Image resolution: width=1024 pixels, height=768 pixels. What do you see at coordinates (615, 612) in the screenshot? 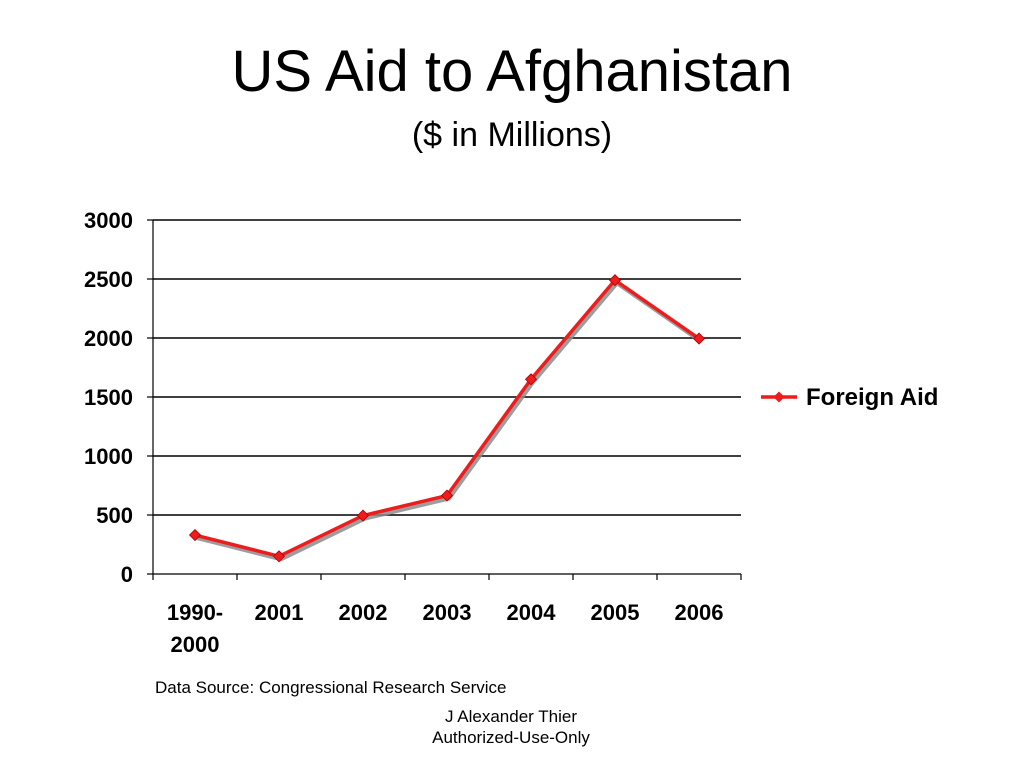
I see `x-tick-label: 2005` at bounding box center [615, 612].